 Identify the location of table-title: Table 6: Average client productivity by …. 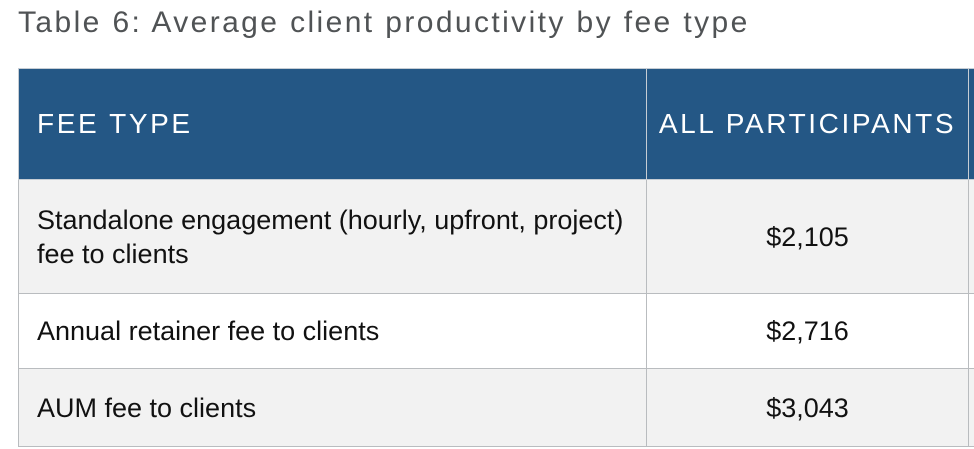
(384, 22).